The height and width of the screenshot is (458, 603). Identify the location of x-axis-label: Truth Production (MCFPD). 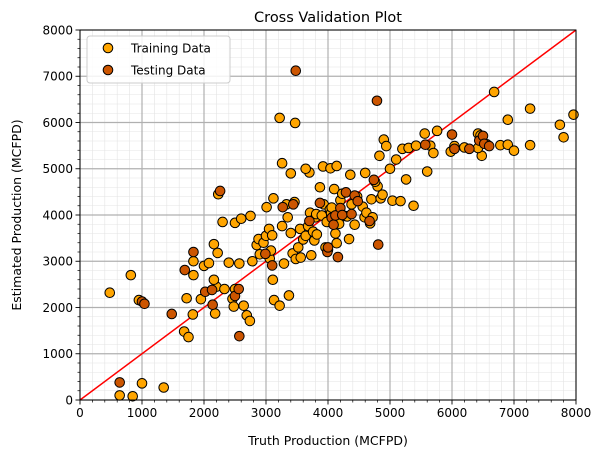
(327, 440).